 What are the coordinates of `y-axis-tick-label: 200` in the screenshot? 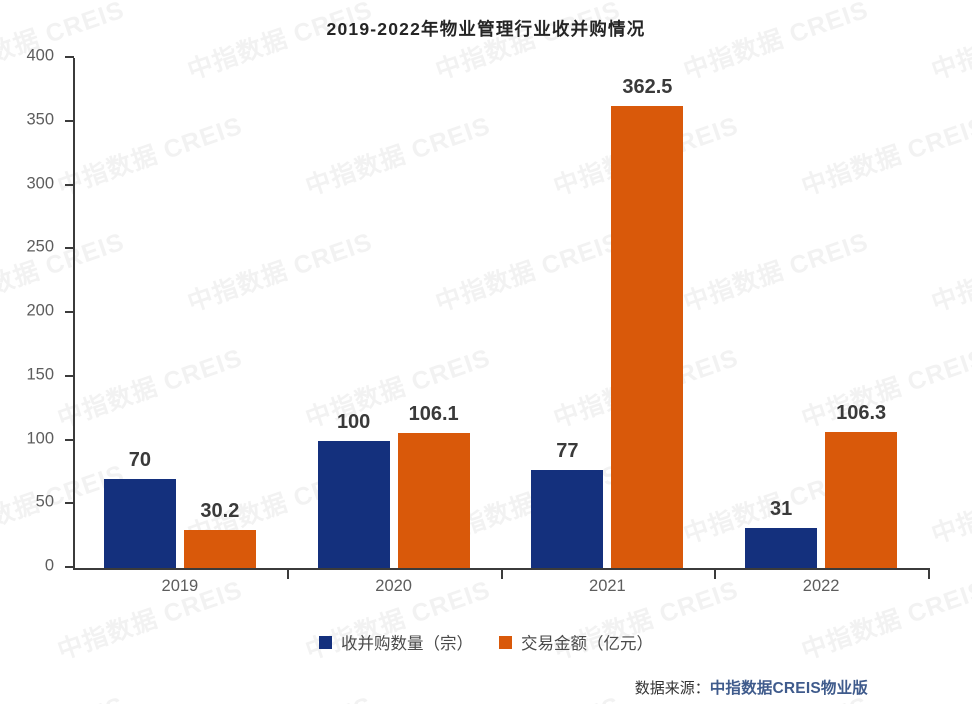 It's located at (40, 310).